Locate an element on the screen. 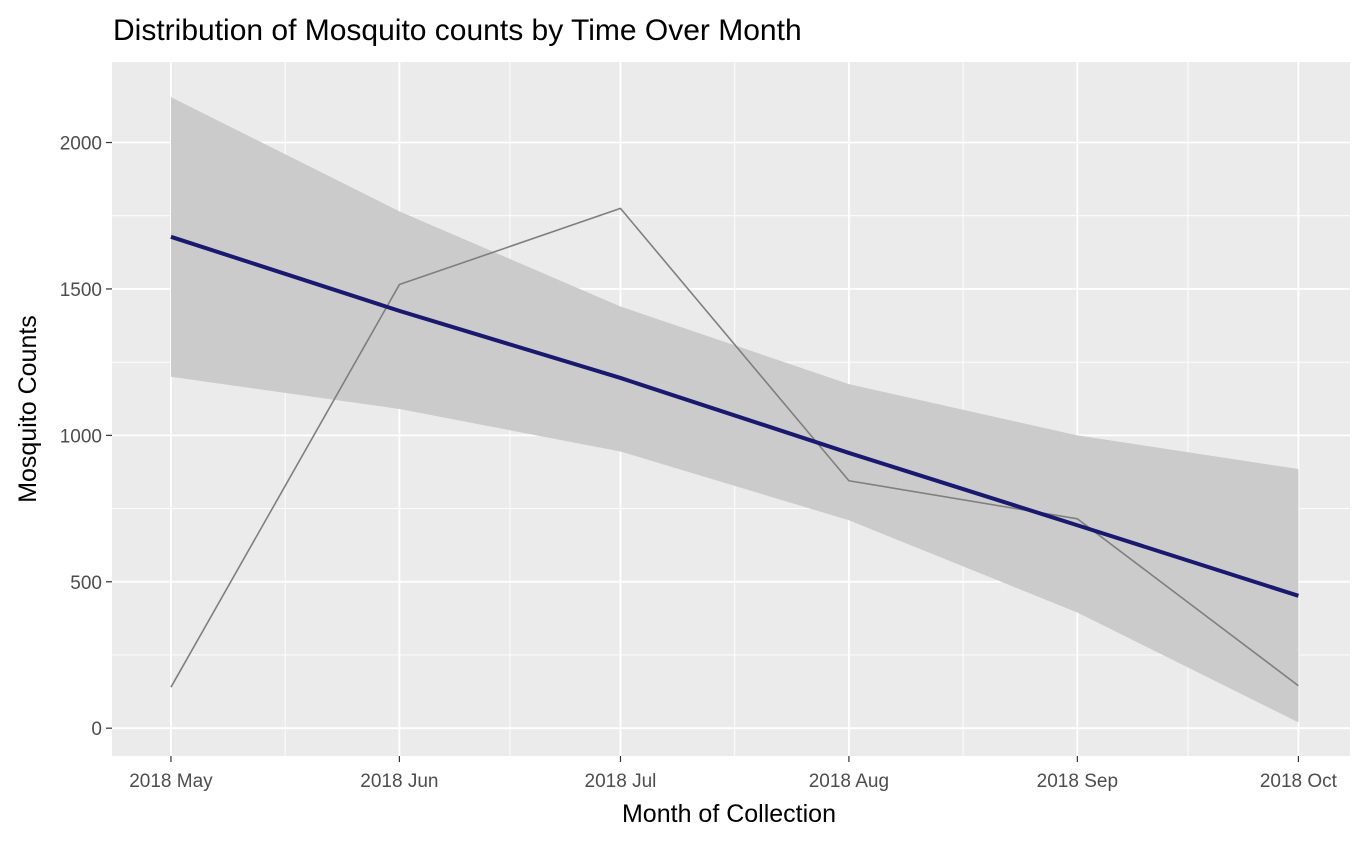 The width and height of the screenshot is (1363, 841). x-tick-label: 2018 May is located at coordinates (171, 781).